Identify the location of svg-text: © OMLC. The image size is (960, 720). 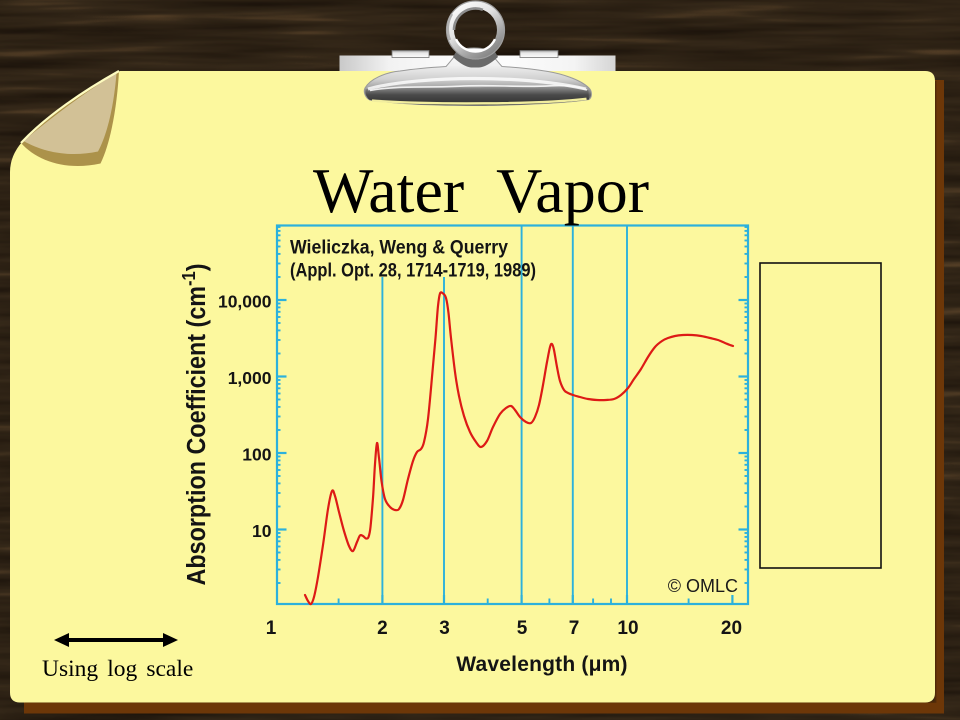
(703, 586).